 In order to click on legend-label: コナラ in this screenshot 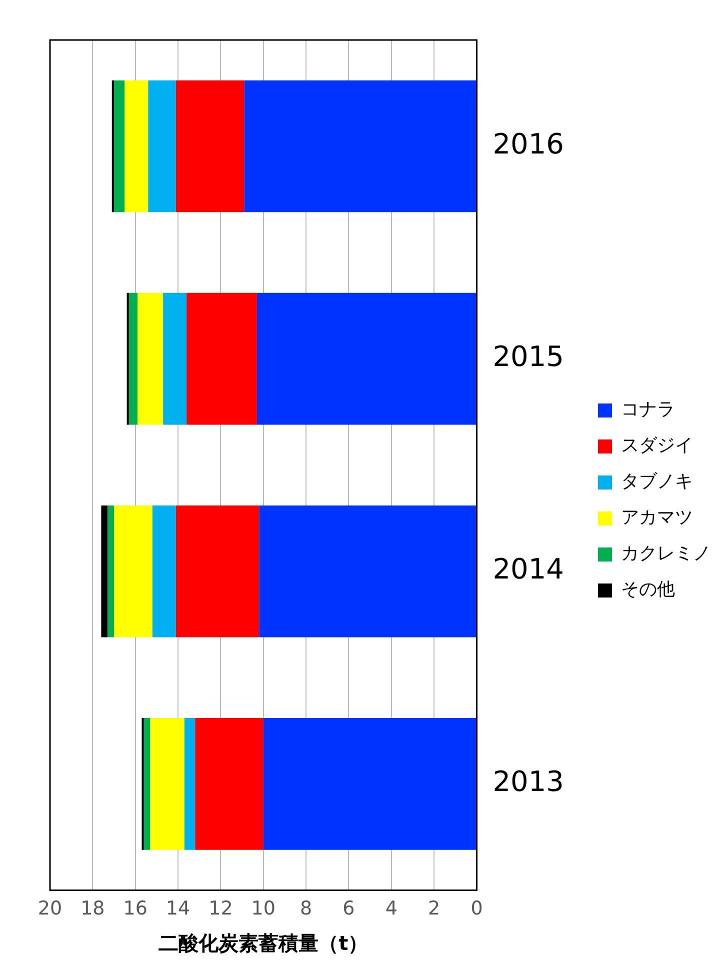, I will do `click(648, 409)`.